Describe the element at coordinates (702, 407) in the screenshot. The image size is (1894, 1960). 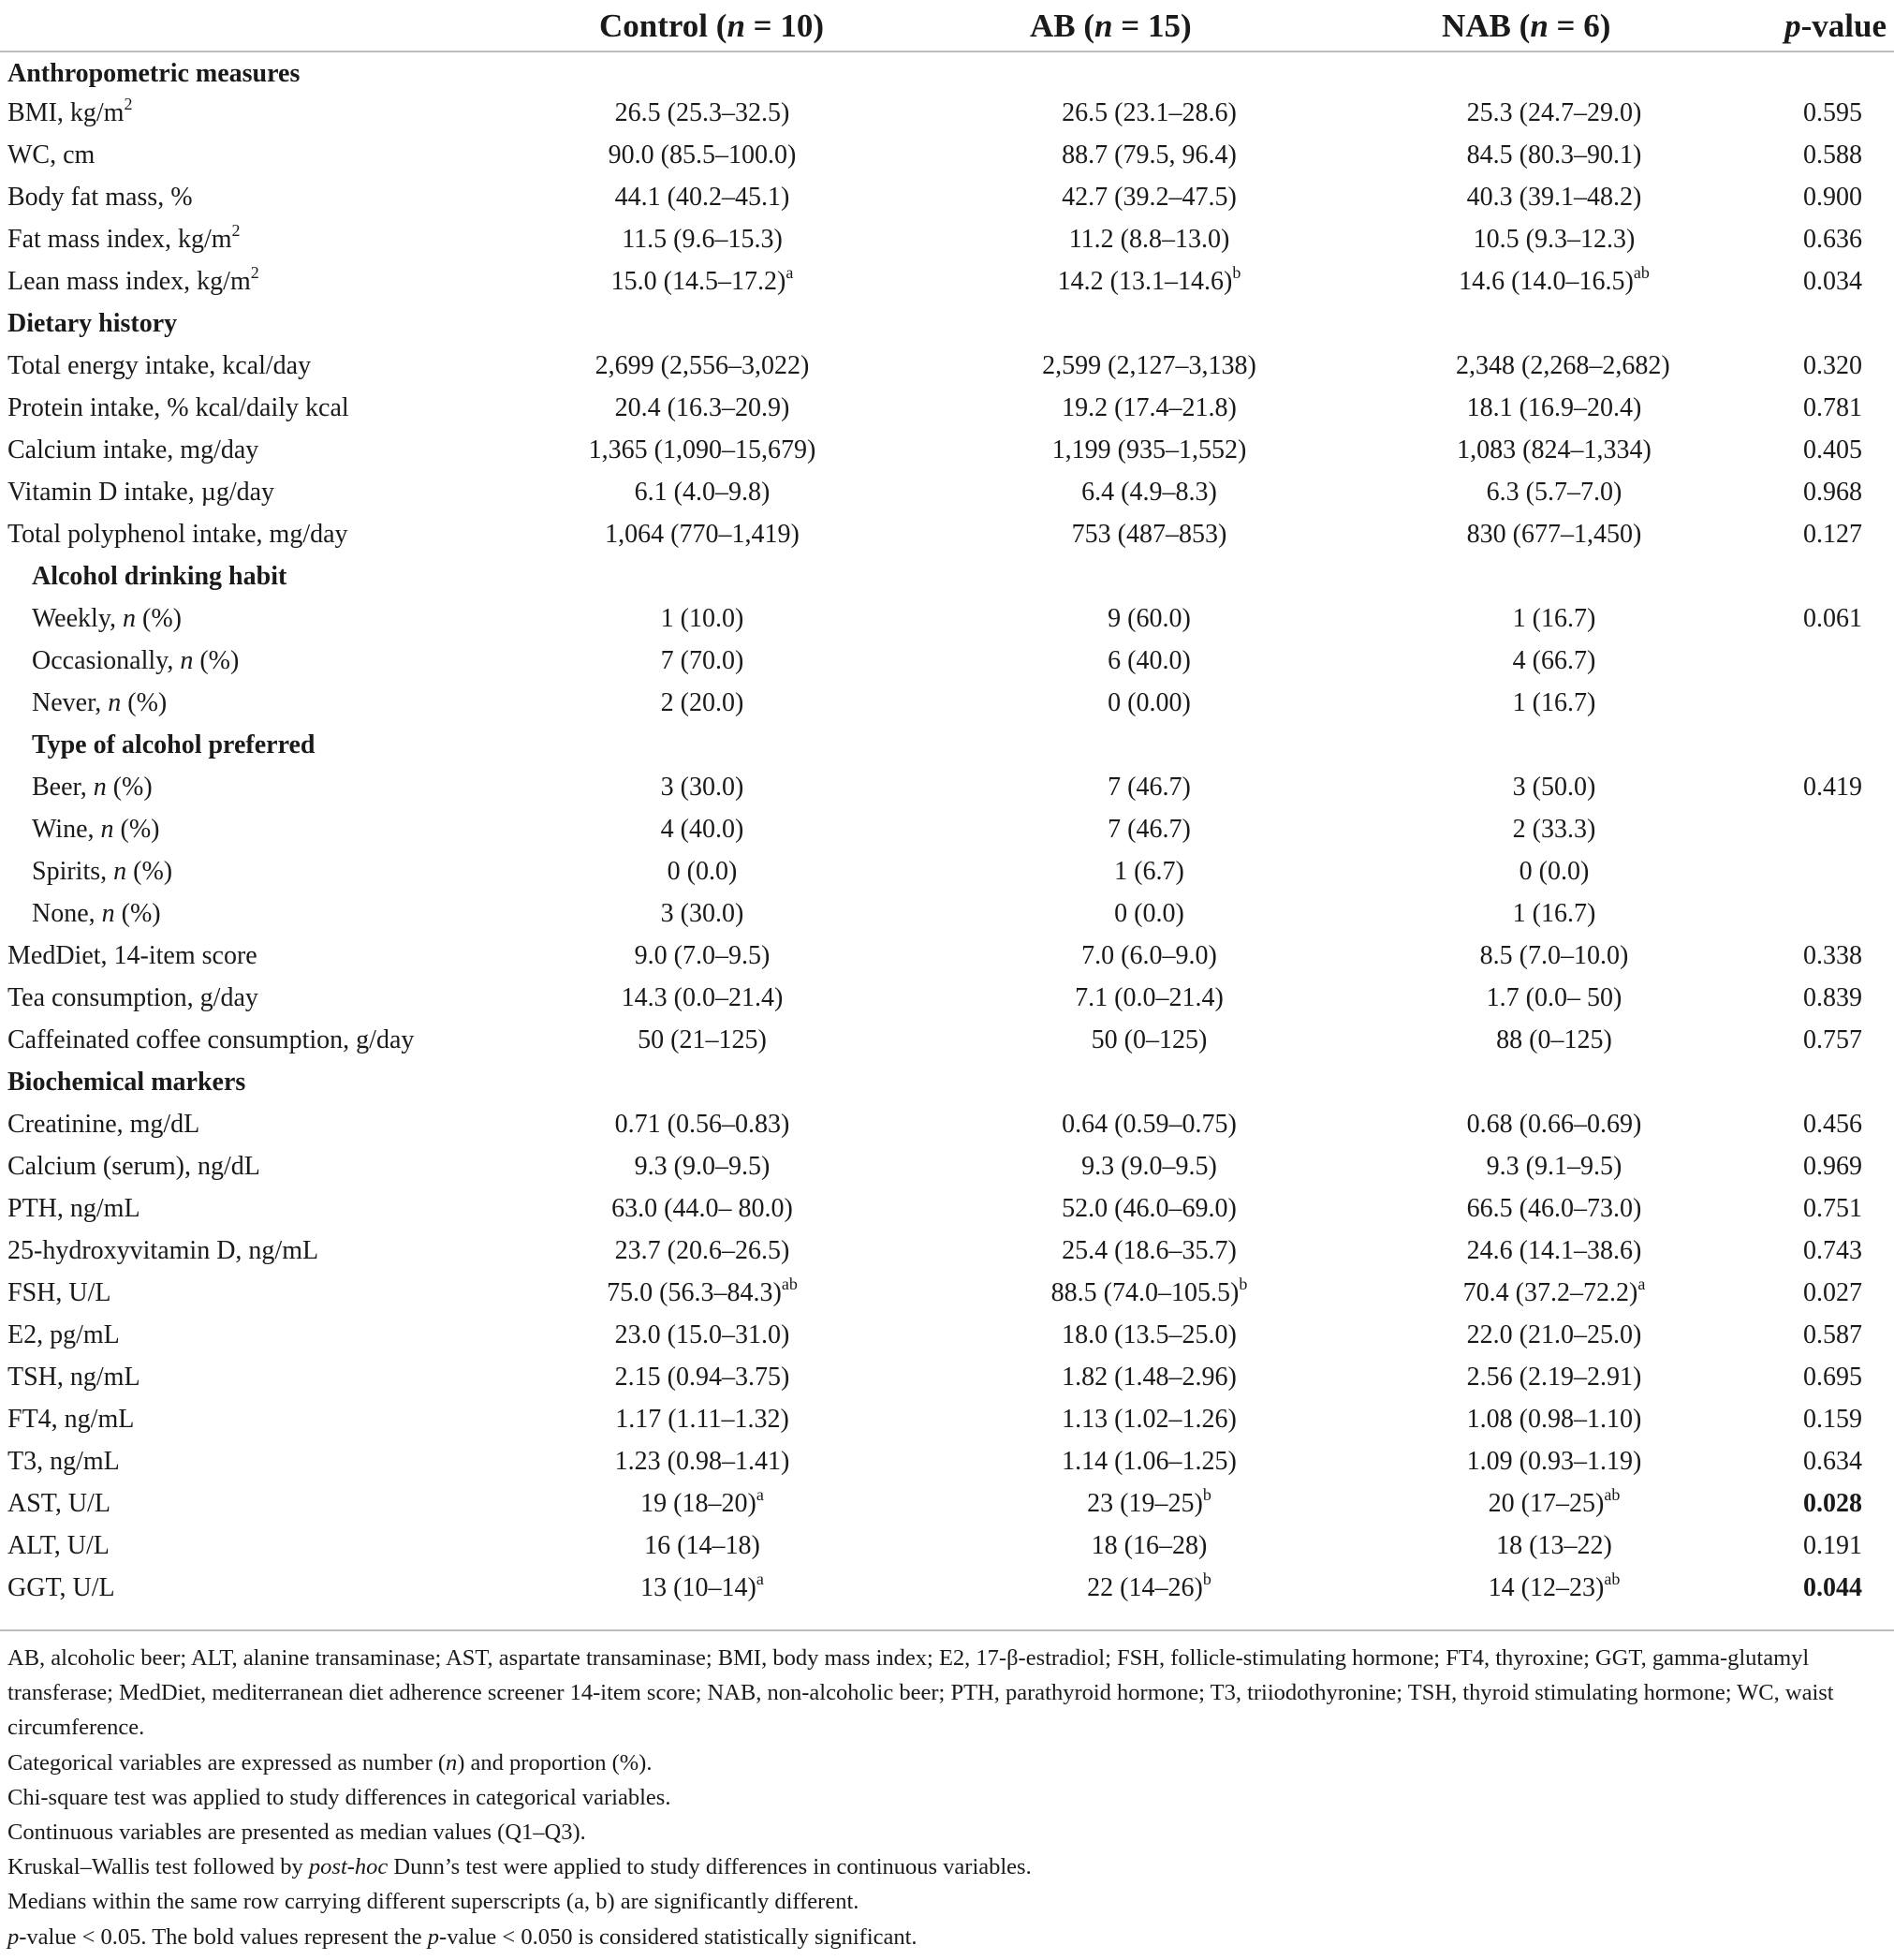
I see `cell-control: 20.4 (16.3–20.9)` at that location.